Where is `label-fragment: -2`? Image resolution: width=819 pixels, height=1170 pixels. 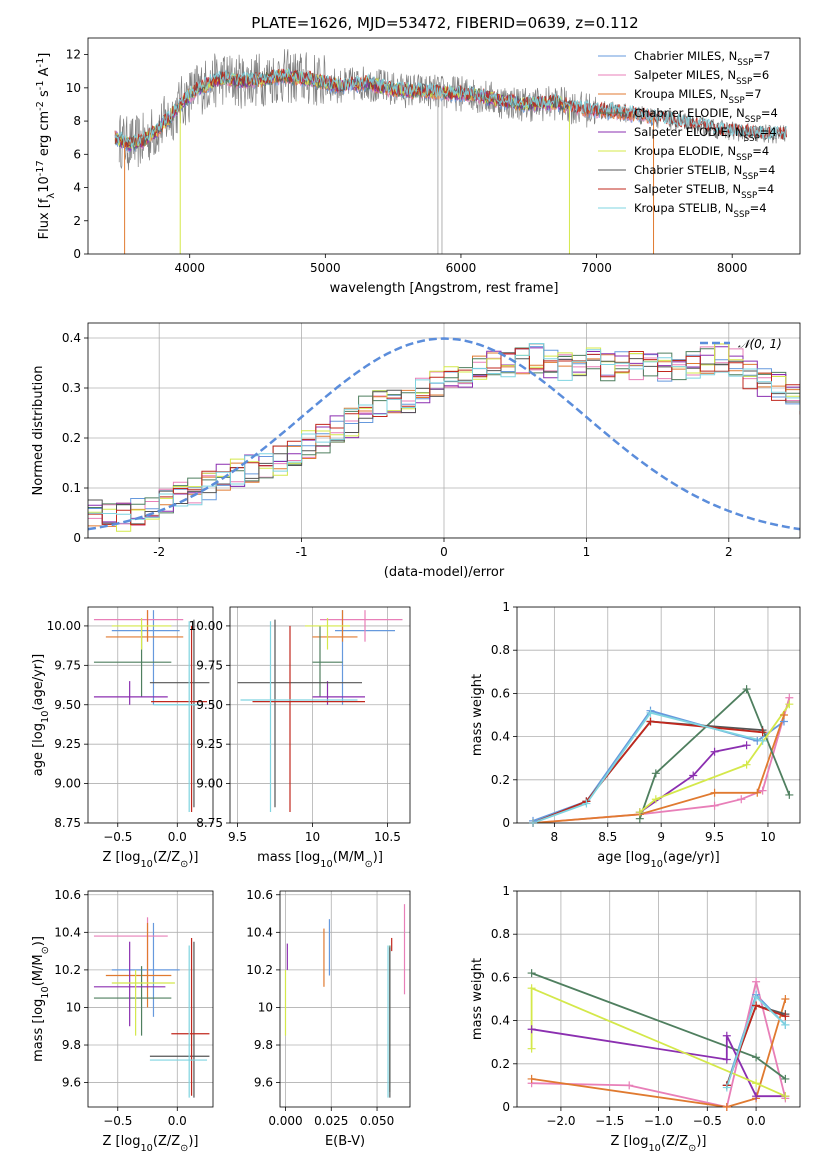
label-fragment: -2 is located at coordinates (40, 106).